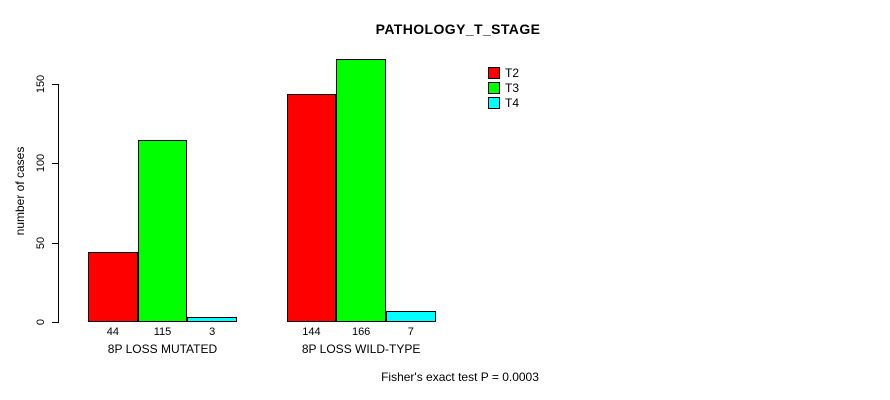 This screenshot has width=890, height=400. What do you see at coordinates (512, 102) in the screenshot?
I see `legend-label: T4` at bounding box center [512, 102].